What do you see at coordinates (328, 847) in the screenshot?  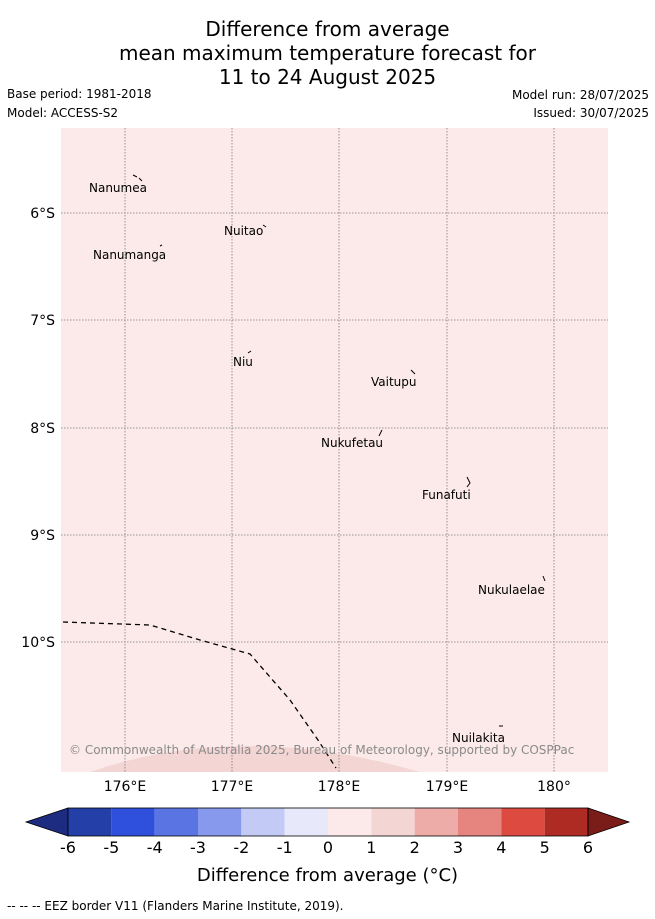 I see `colorbar-tick-label: 0` at bounding box center [328, 847].